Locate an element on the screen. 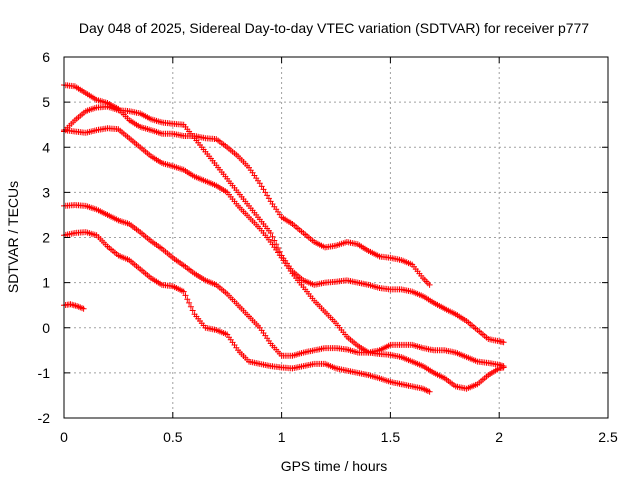 The width and height of the screenshot is (640, 480). x-tick-label: 1.5 is located at coordinates (391, 437).